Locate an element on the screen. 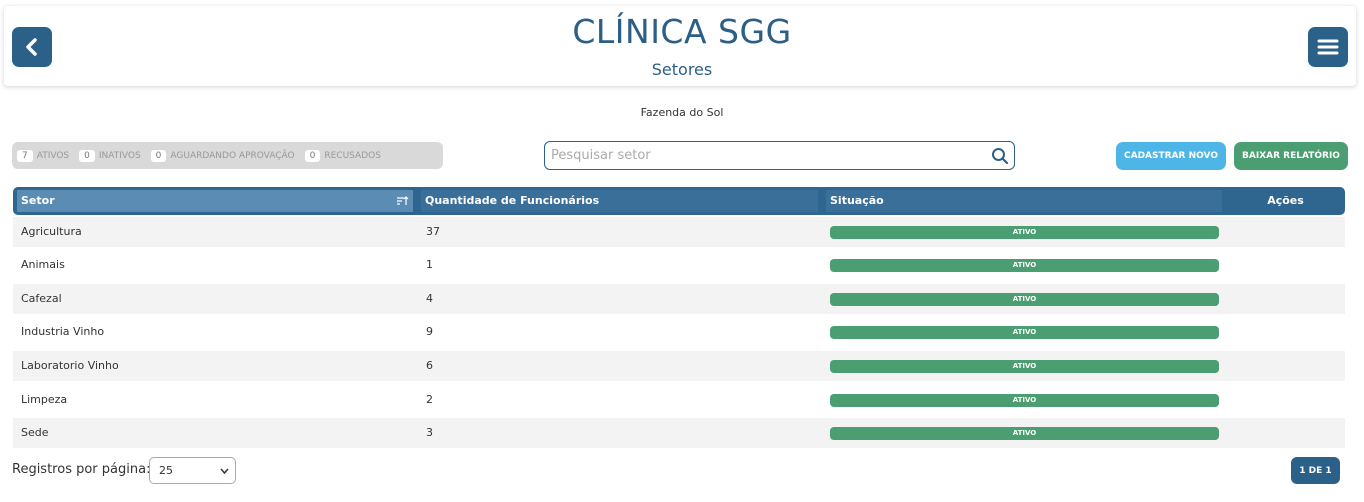  status-label: RECUSADOS is located at coordinates (352, 155).